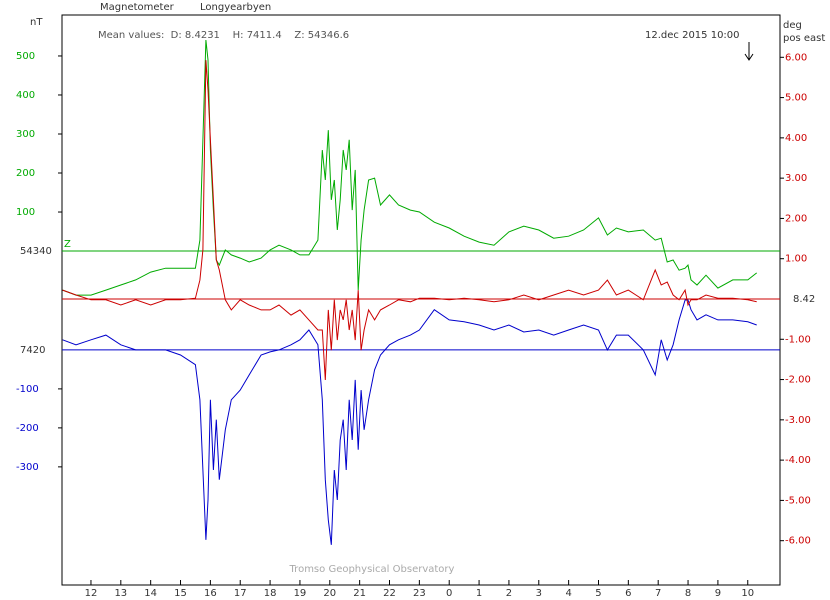 Image resolution: width=830 pixels, height=600 pixels. What do you see at coordinates (796, 98) in the screenshot?
I see `y2-tick-label: 5.00` at bounding box center [796, 98].